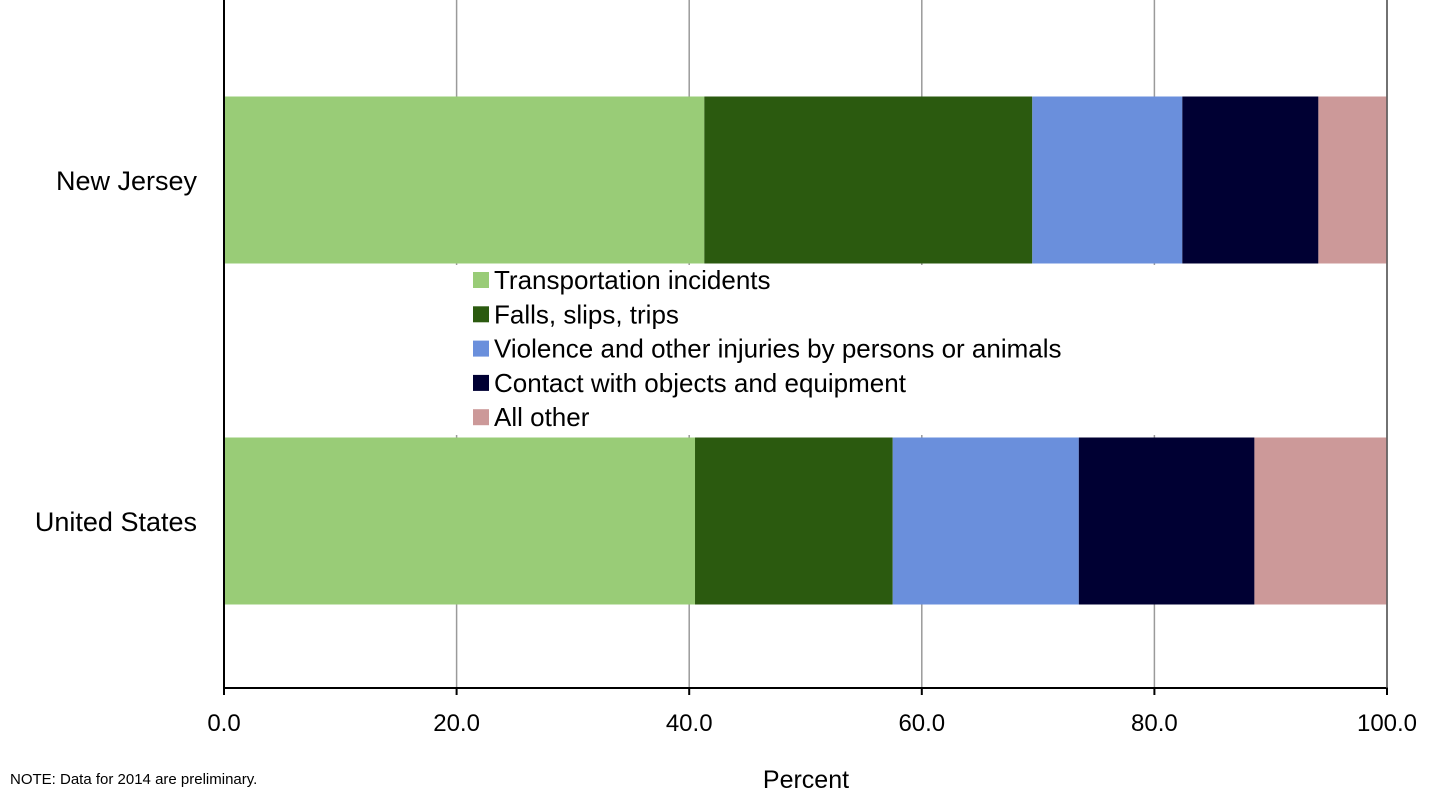 The width and height of the screenshot is (1441, 792). Describe the element at coordinates (456, 723) in the screenshot. I see `x-tick-label-1: 20.0` at that location.